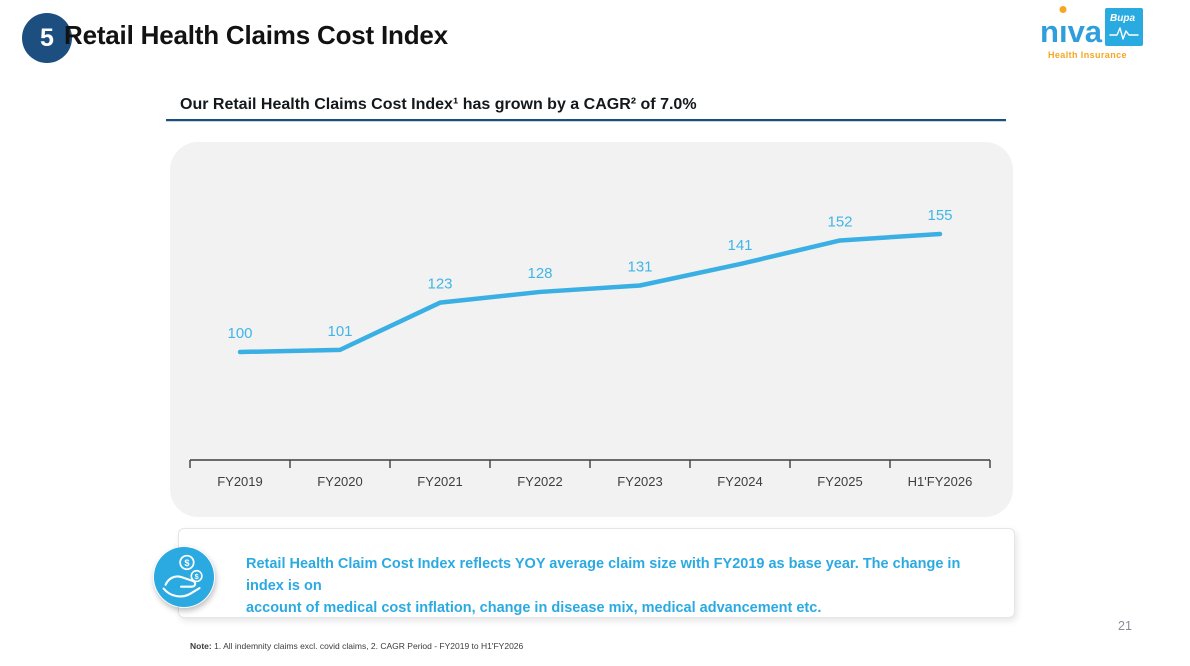 This screenshot has width=1190, height=666. What do you see at coordinates (340, 481) in the screenshot?
I see `x-axis-label: FY2020` at bounding box center [340, 481].